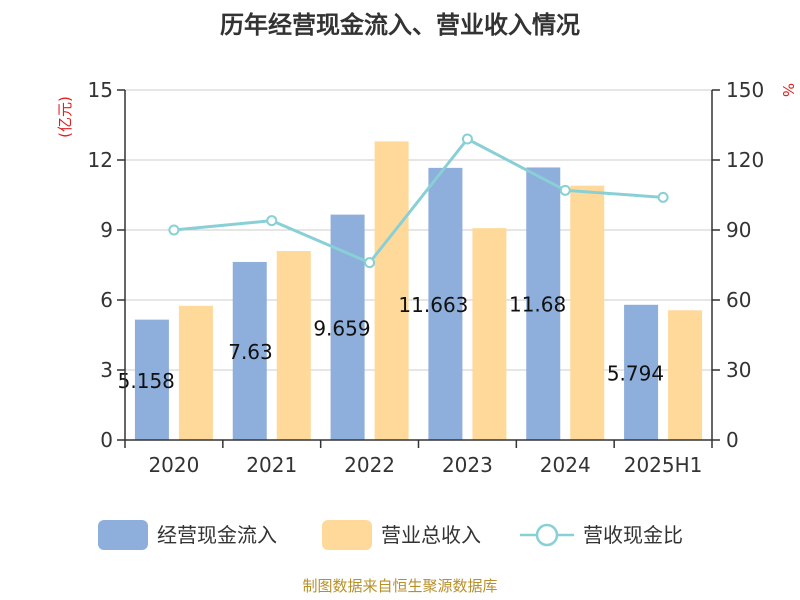 This screenshot has height=600, width=800. What do you see at coordinates (745, 160) in the screenshot?
I see `right-tick-label: 120` at bounding box center [745, 160].